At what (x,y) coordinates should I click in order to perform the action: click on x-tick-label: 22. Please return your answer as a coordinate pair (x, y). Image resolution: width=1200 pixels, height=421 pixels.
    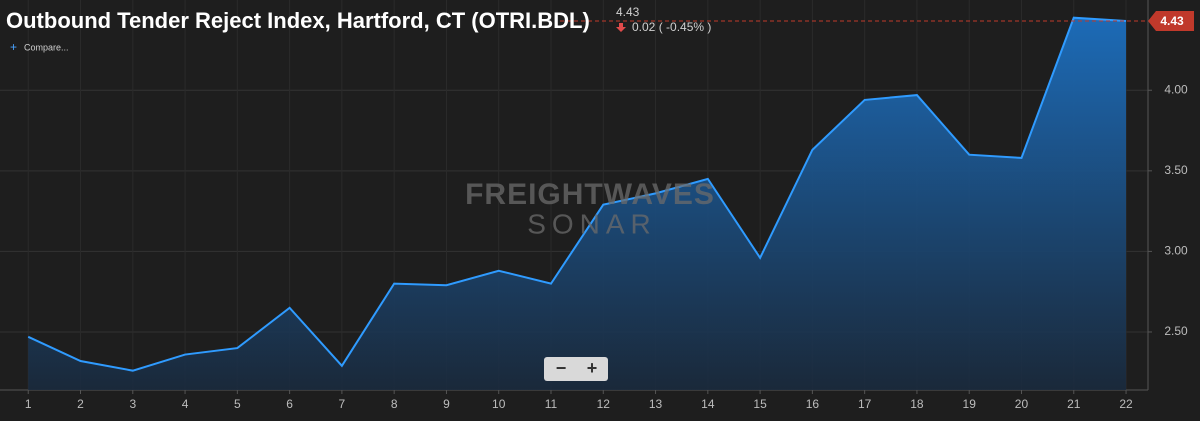
    Looking at the image, I should click on (1126, 404).